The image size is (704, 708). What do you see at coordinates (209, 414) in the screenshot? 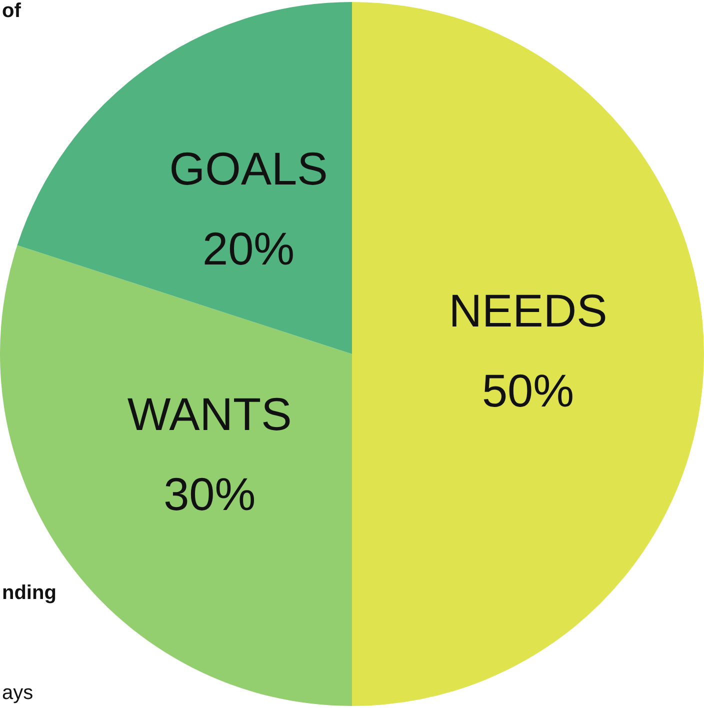
I see `slice-label: WANTS` at bounding box center [209, 414].